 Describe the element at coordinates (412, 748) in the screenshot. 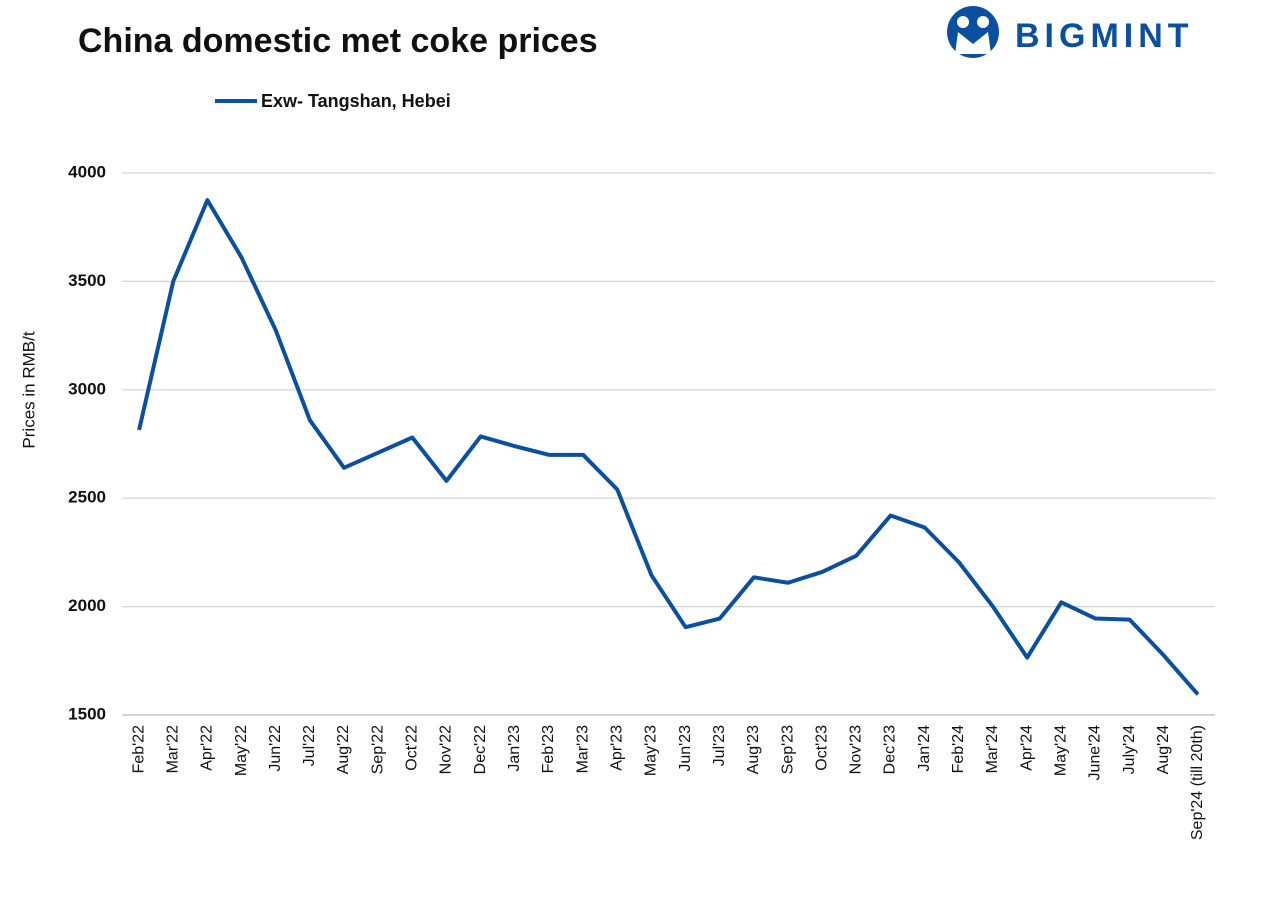

I see `x-tick-label: Oct'22` at that location.